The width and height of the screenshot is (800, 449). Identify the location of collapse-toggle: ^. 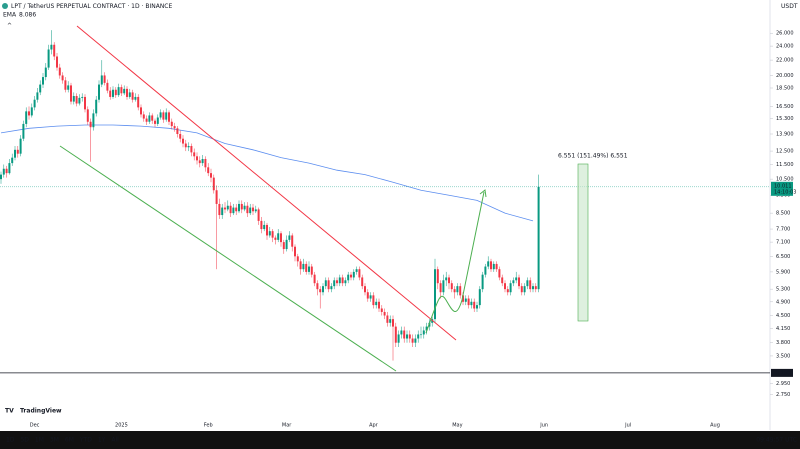
(9, 26).